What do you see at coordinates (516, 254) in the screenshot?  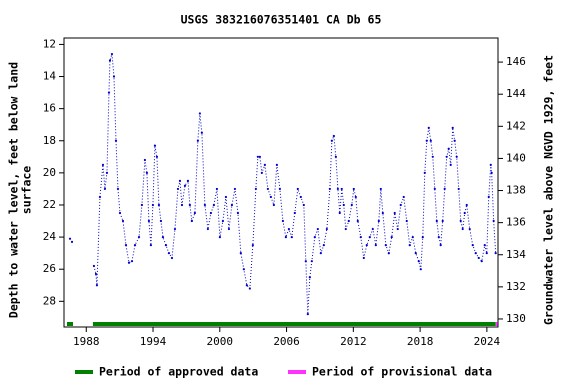 I see `y2-tick-label: 134` at bounding box center [516, 254].